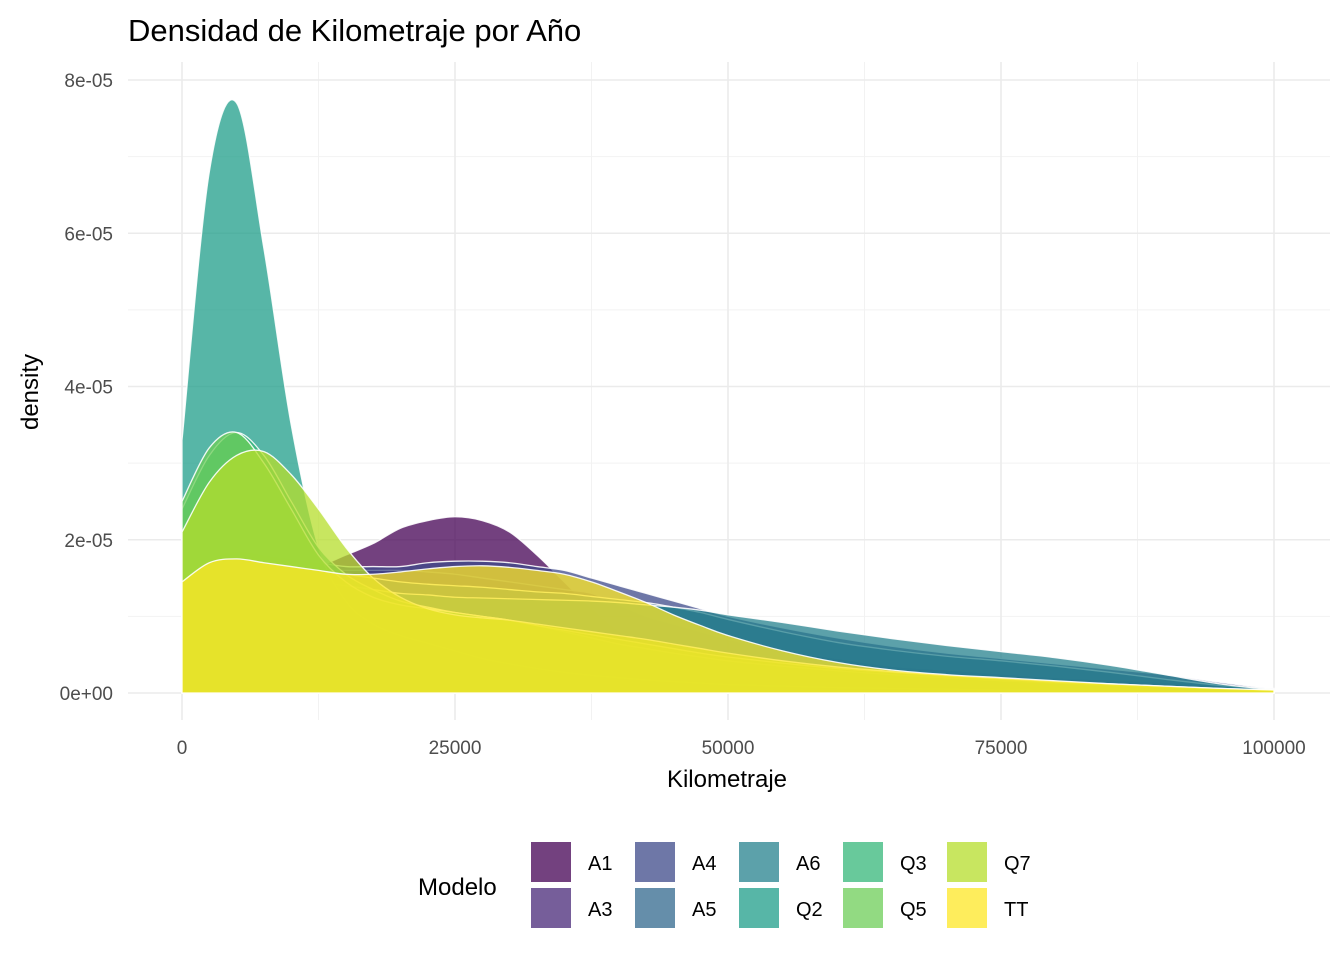 This screenshot has width=1344, height=960. Describe the element at coordinates (1001, 748) in the screenshot. I see `x-tick-label: 75000` at that location.